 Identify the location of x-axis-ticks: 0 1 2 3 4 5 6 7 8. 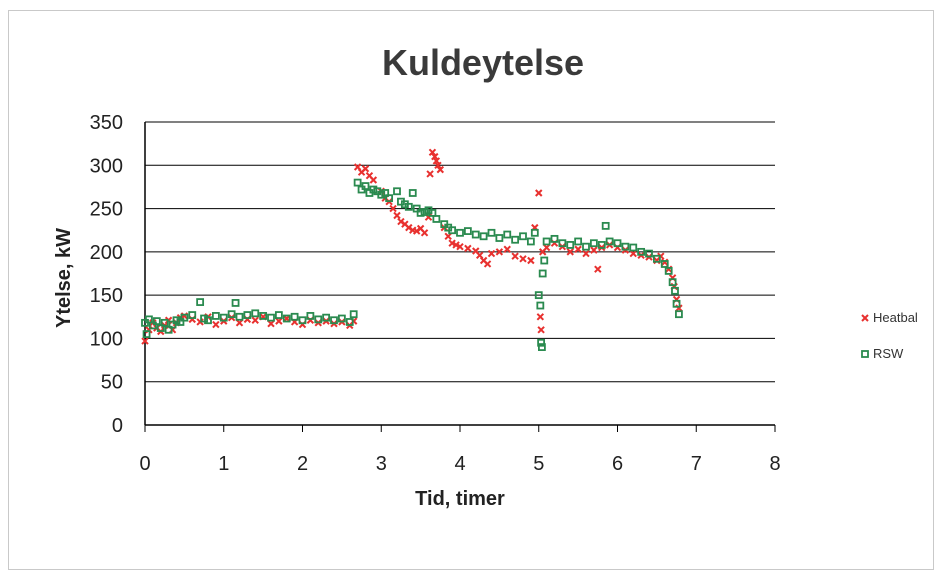
(460, 450).